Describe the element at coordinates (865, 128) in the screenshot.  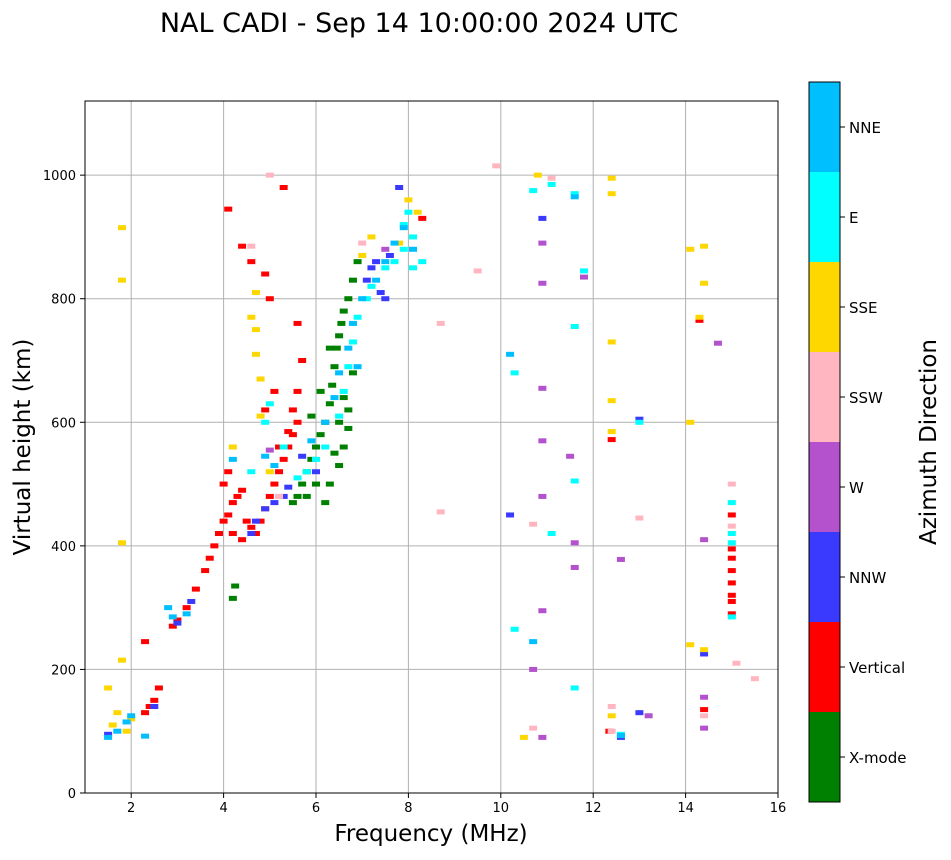
I see `colorbar-label-item: NNE` at that location.